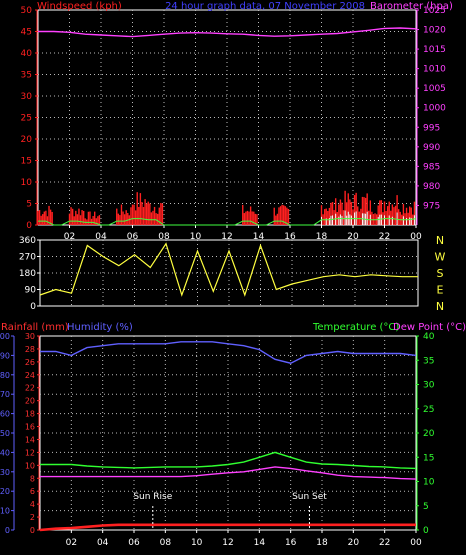  What do you see at coordinates (228, 460) in the screenshot?
I see `temperature-line` at bounding box center [228, 460].